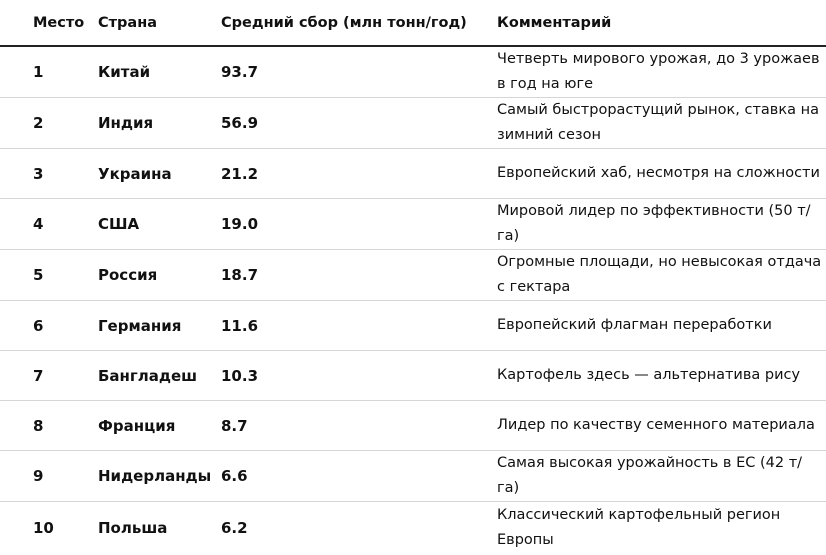 This screenshot has height=555, width=826. Describe the element at coordinates (38, 325) in the screenshot. I see `rank-cell: 6` at that location.